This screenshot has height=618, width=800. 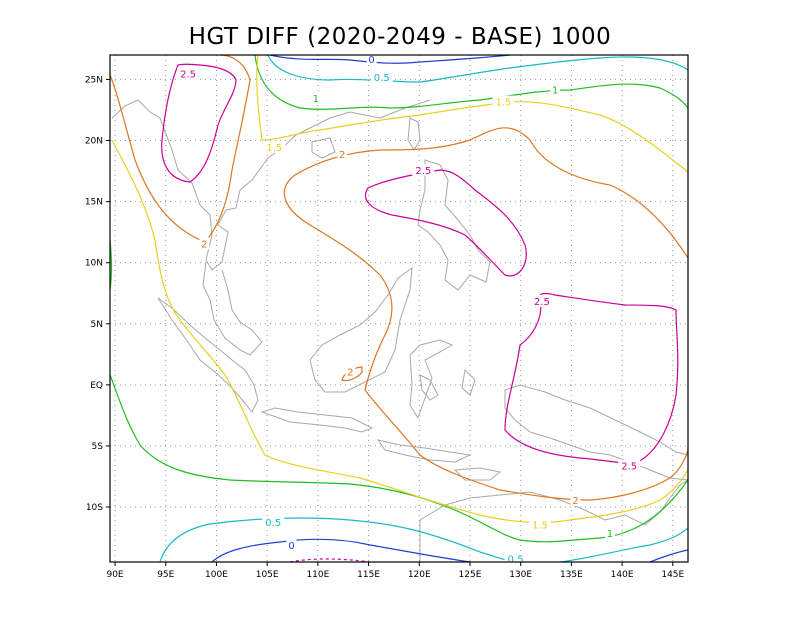 What do you see at coordinates (165, 575) in the screenshot?
I see `x-tick-label: 95E` at bounding box center [165, 575].